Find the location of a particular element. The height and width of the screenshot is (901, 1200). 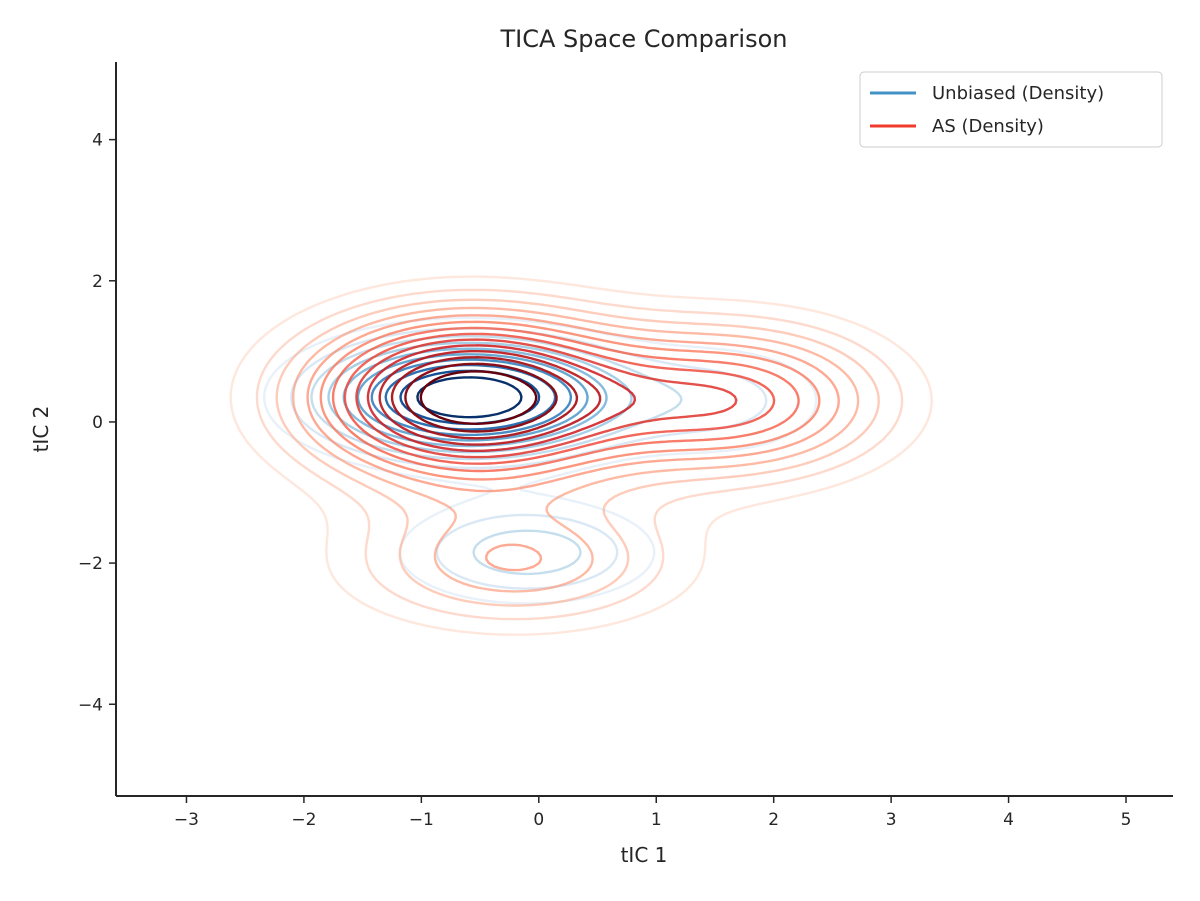

y-ticks: −4 −2 0 2 4 is located at coordinates (97, 423).